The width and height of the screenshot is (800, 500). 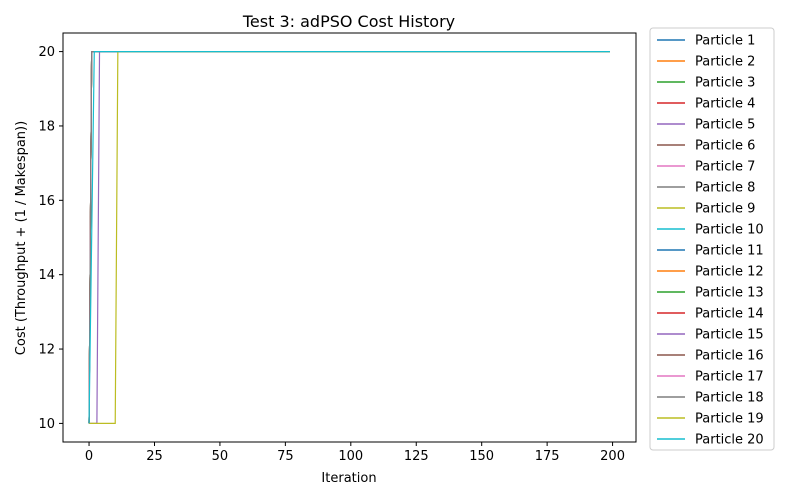 What do you see at coordinates (725, 83) in the screenshot?
I see `legend-label-particle-3: Particle 3` at bounding box center [725, 83].